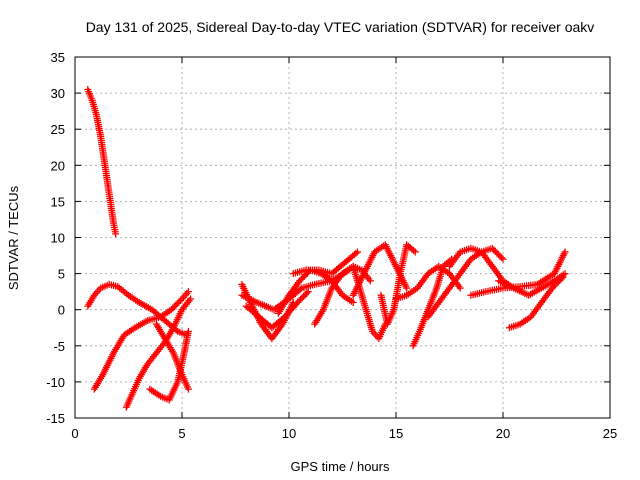  I want to click on x-axis-label: GPS time / hours, so click(340, 466).